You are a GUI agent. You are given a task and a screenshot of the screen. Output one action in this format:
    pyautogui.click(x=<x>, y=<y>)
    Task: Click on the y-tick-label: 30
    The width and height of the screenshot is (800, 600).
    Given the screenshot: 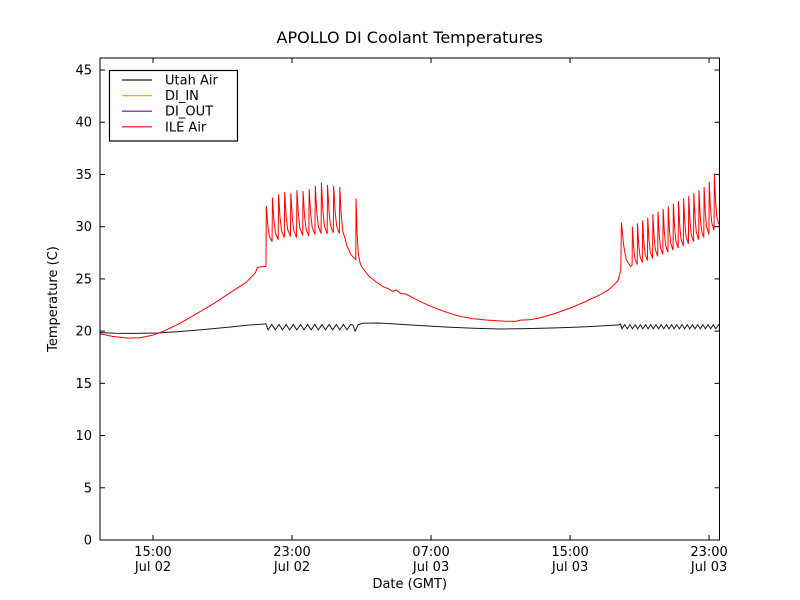 What is the action you would take?
    pyautogui.click(x=83, y=227)
    